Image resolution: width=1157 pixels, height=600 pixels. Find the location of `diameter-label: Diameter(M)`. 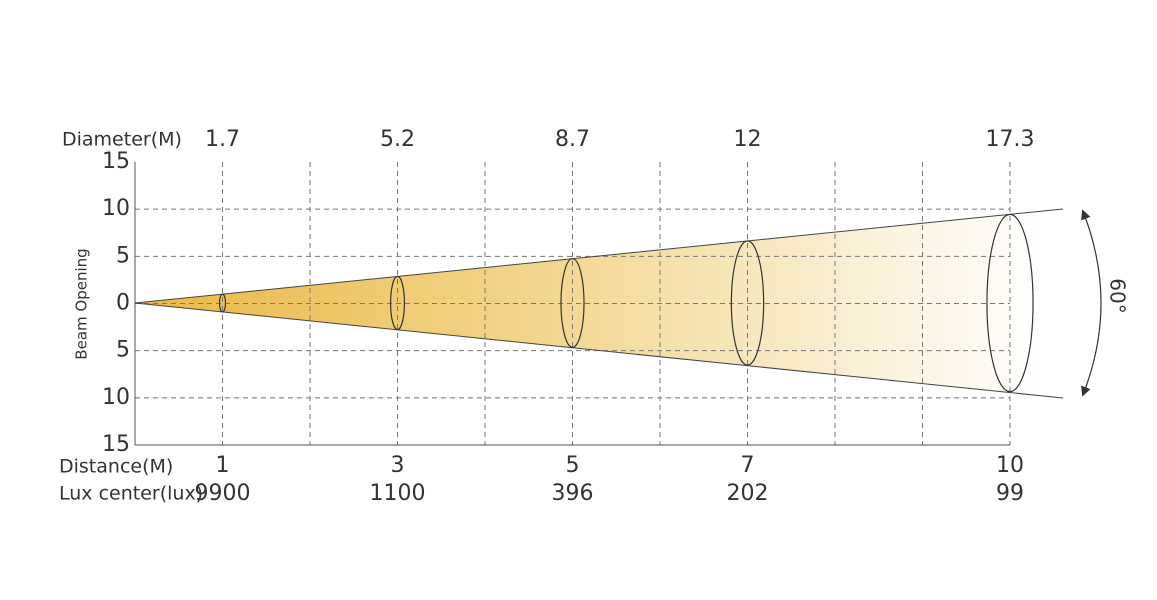

diameter-label: Diameter(M) is located at coordinates (122, 140).